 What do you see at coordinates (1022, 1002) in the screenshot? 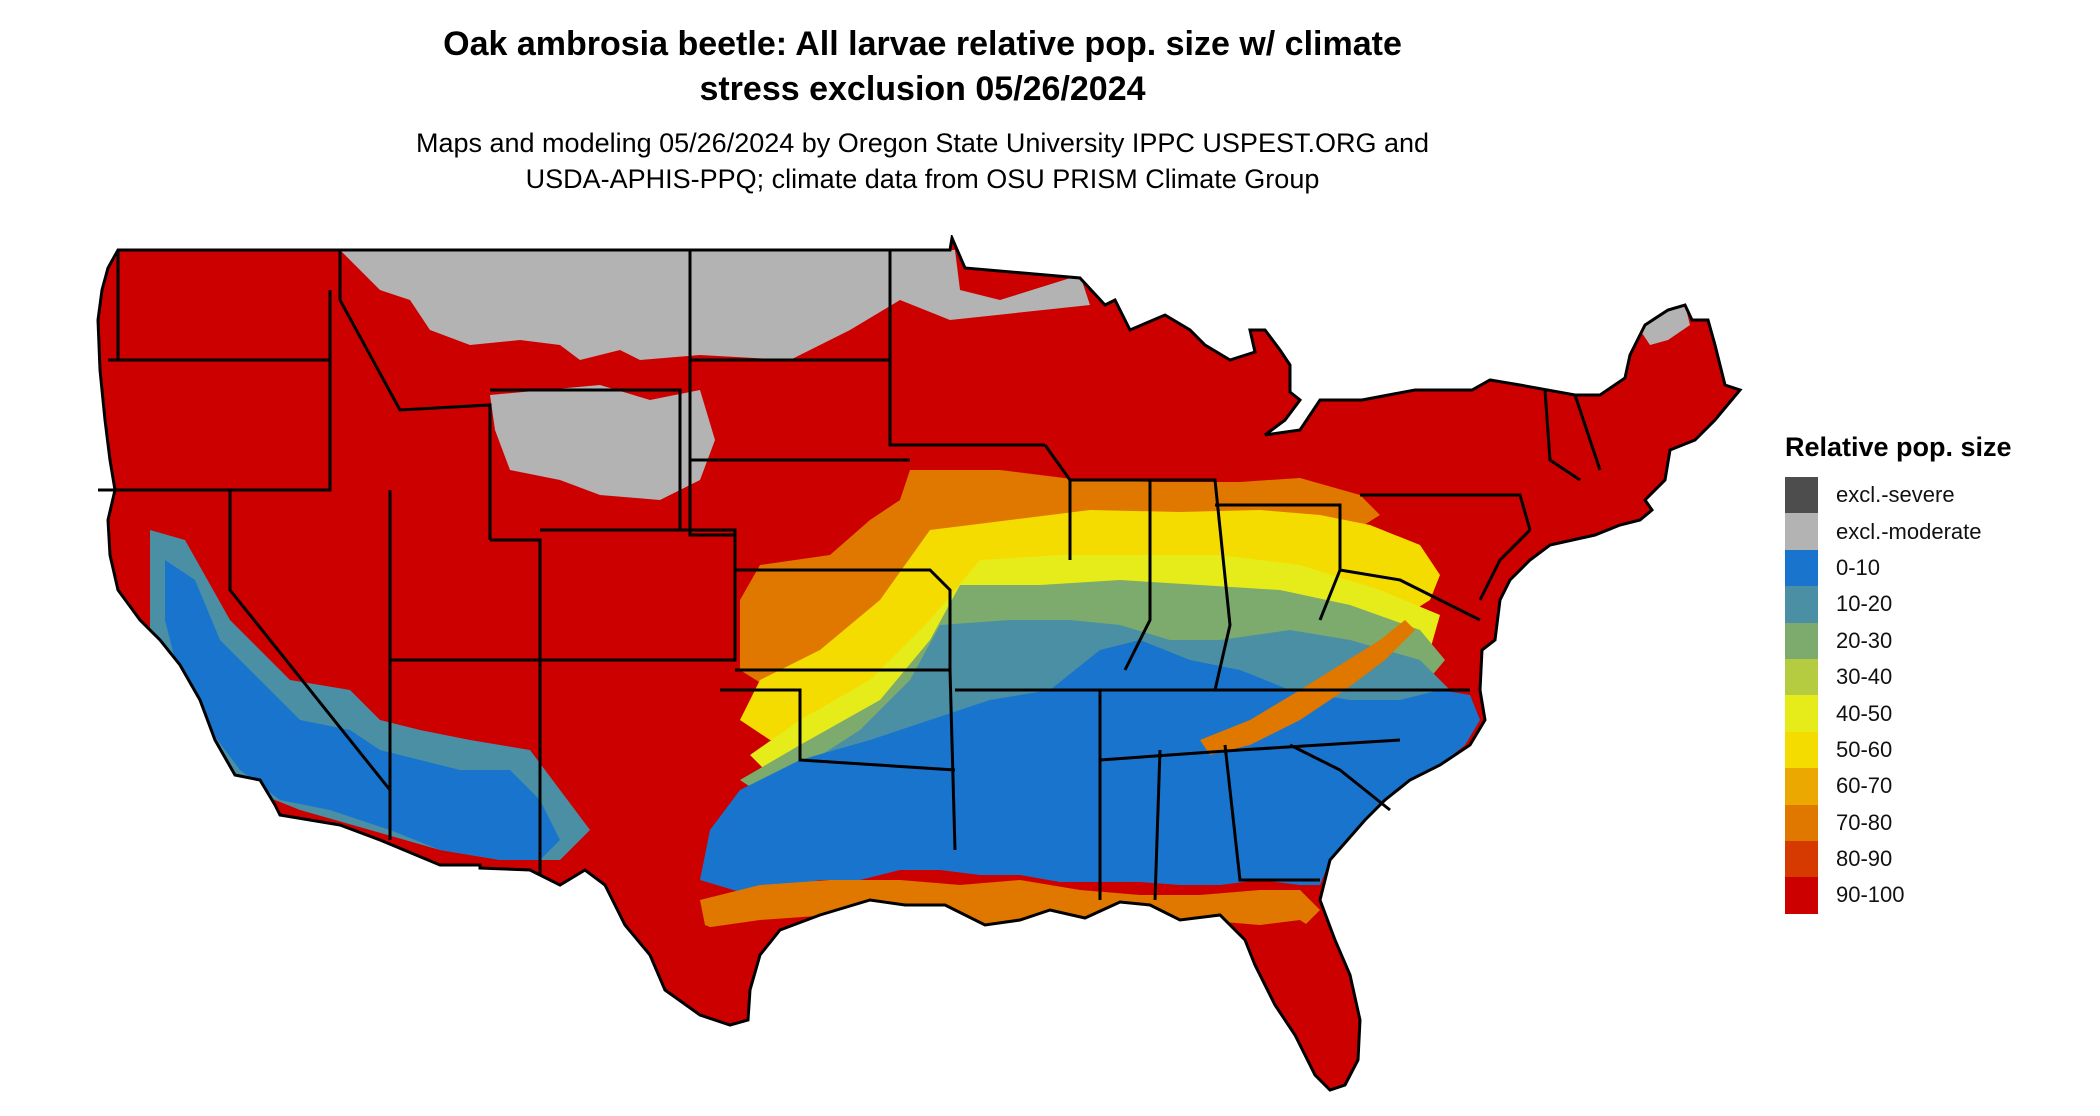
I see `layer-gulf-coast` at bounding box center [1022, 1002].